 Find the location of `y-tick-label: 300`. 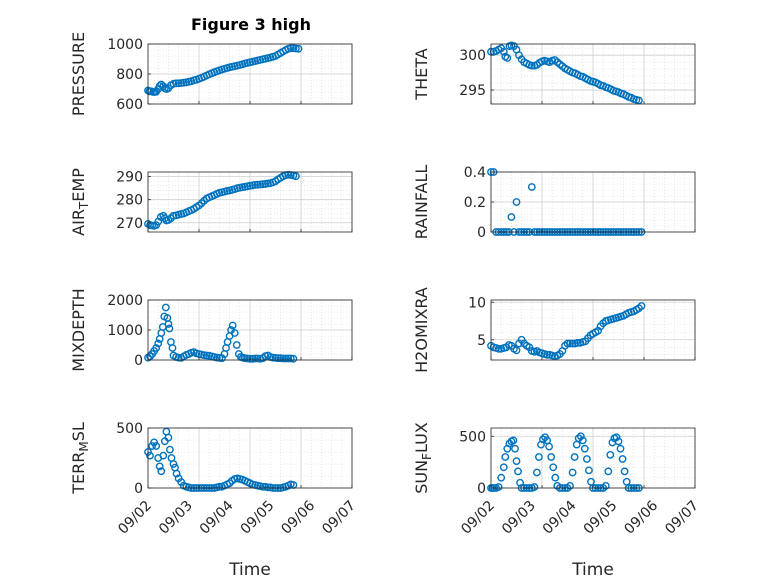

y-tick-label: 300 is located at coordinates (472, 56).